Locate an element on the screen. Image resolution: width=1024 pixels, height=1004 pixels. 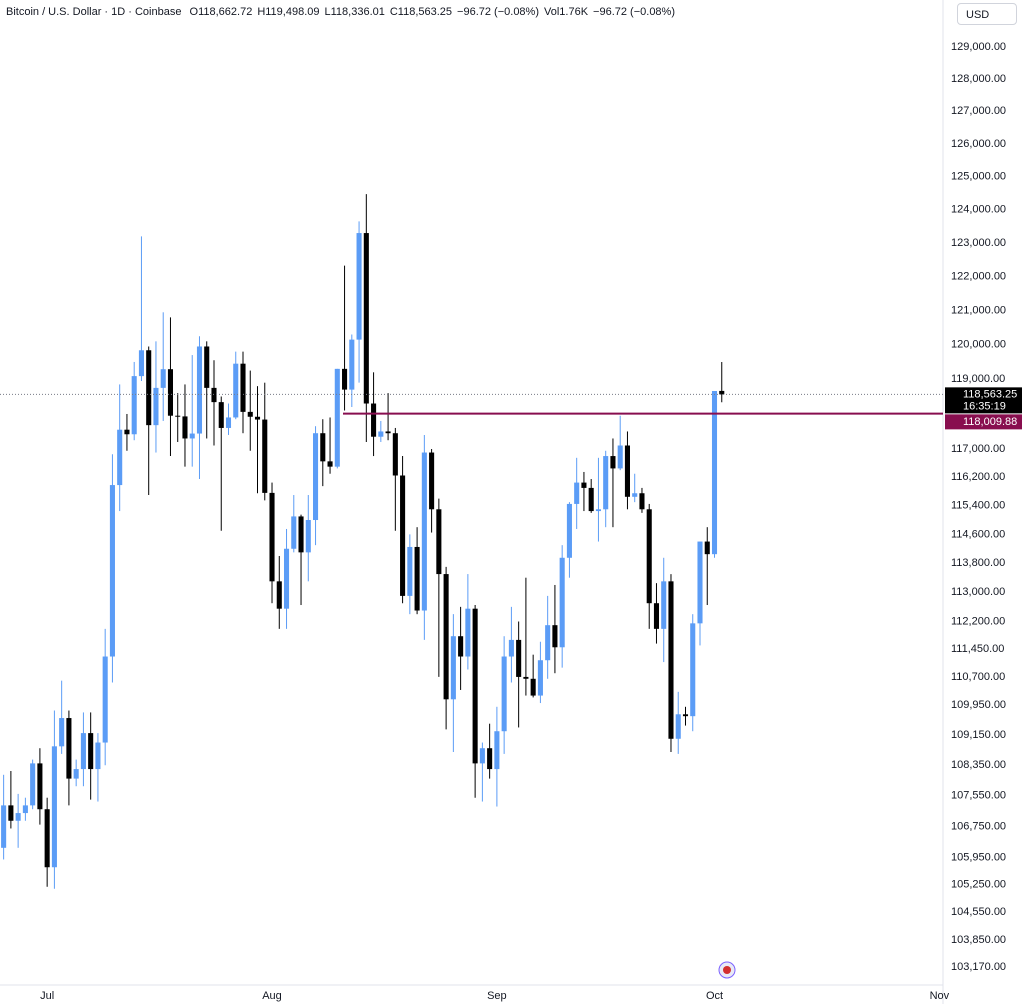
y-tick-label: 129,000.00 is located at coordinates (978, 47).